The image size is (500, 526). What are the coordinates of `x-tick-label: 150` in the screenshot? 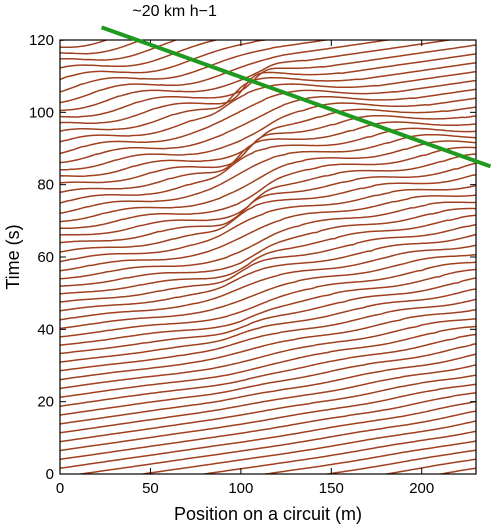 It's located at (331, 488).